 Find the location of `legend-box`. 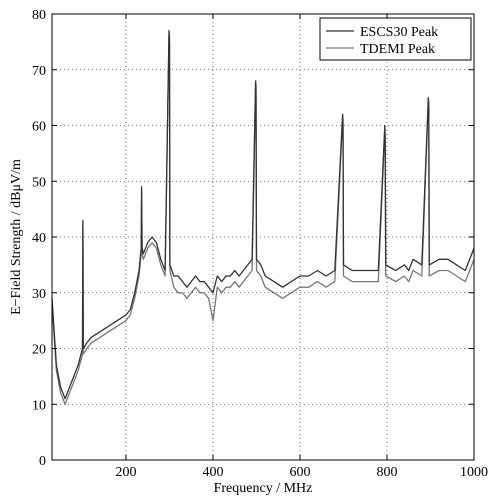

legend-box is located at coordinates (395, 39).